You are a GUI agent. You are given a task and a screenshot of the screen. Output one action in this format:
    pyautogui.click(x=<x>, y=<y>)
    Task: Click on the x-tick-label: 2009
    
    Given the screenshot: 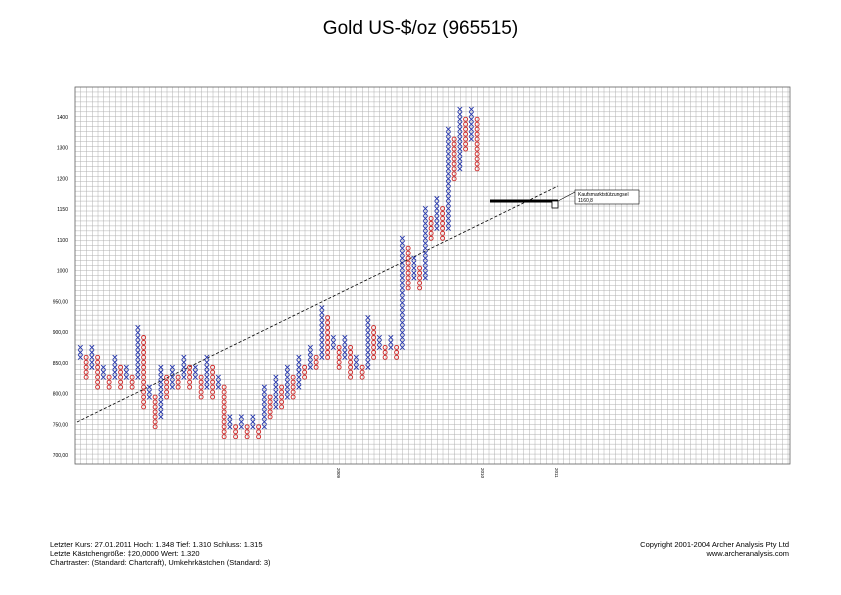 What is the action you would take?
    pyautogui.click(x=338, y=473)
    